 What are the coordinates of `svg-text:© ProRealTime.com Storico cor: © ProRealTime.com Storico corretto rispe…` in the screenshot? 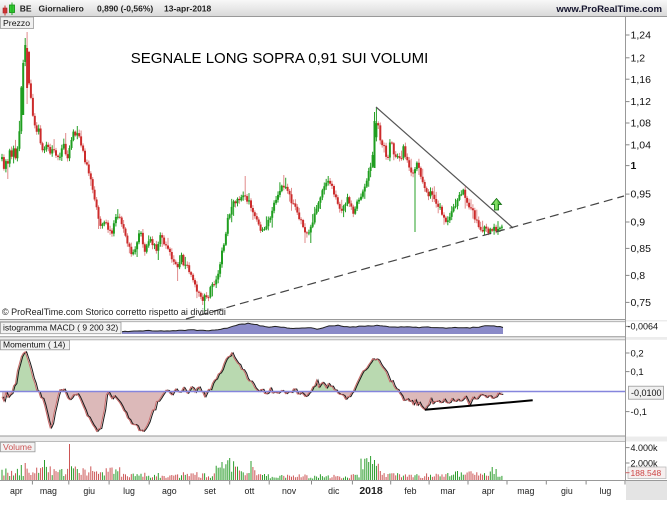 It's located at (114, 312).